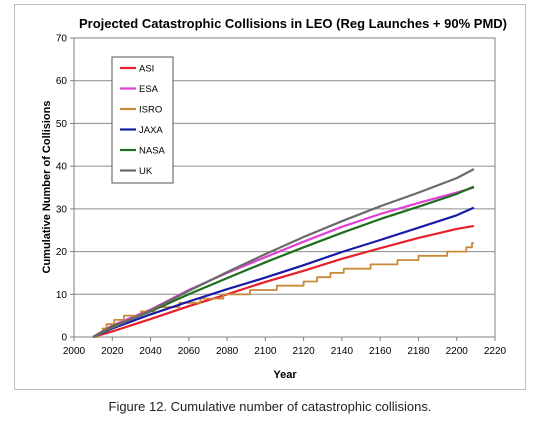 The image size is (540, 421). Describe the element at coordinates (112, 351) in the screenshot. I see `x-tick-label: 2020` at that location.